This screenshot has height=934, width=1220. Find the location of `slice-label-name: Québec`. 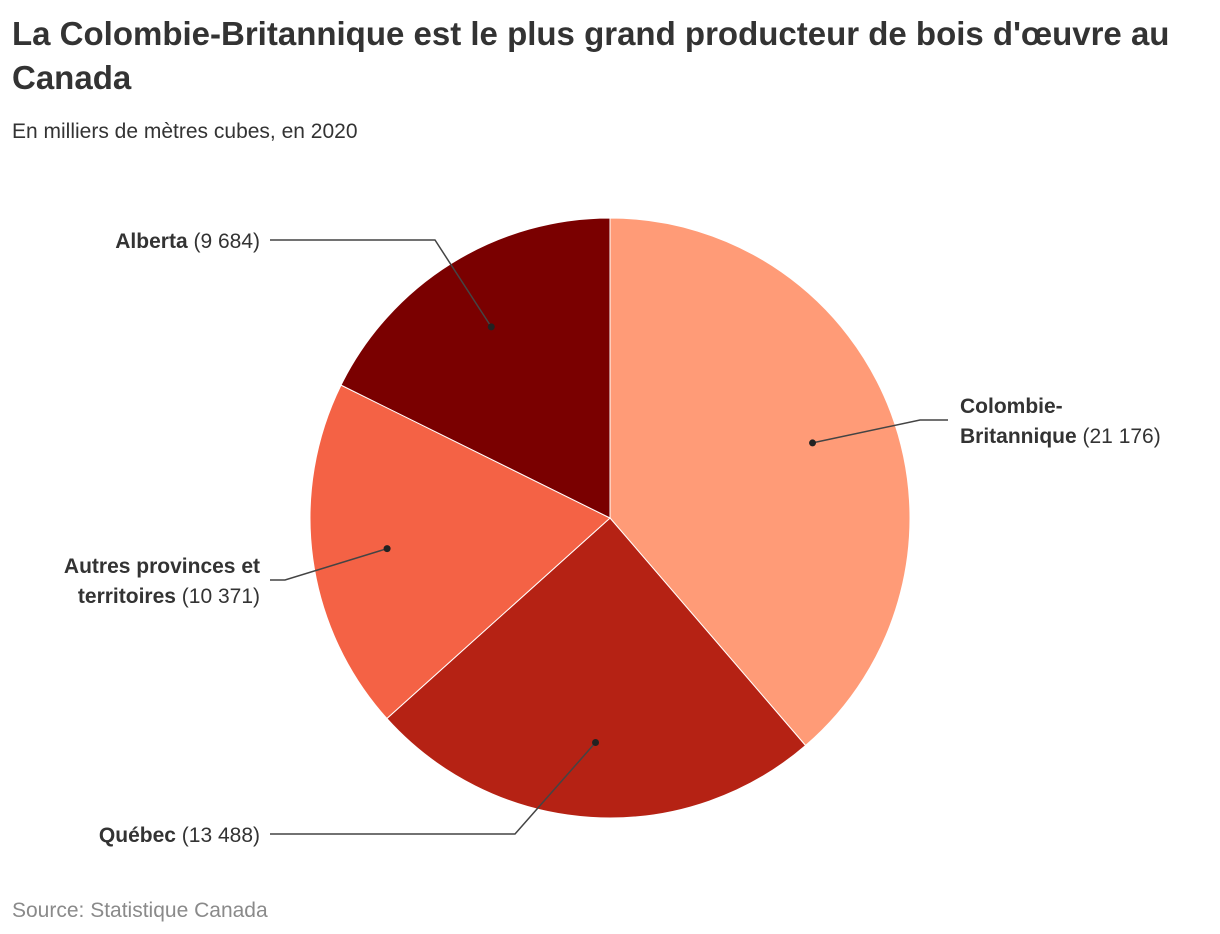

slice-label-name: Québec is located at coordinates (137, 835).